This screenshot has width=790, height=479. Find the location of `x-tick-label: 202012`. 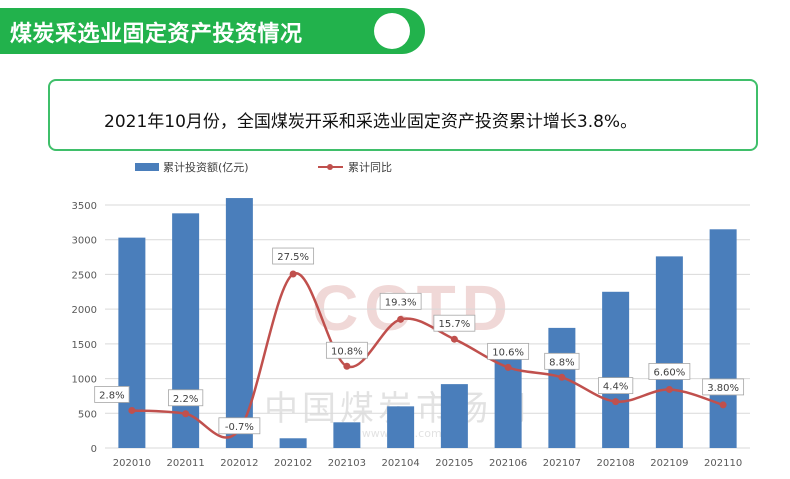

x-tick-label: 202012 is located at coordinates (239, 463).